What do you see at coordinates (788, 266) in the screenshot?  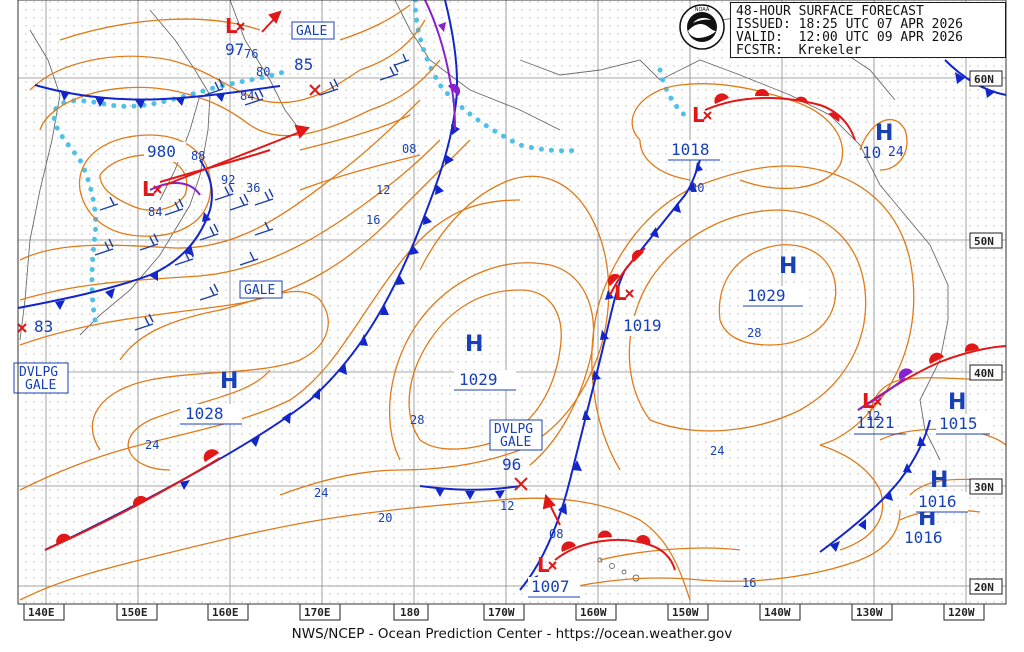 I see `high-1029-east-symbol: H` at bounding box center [788, 266].